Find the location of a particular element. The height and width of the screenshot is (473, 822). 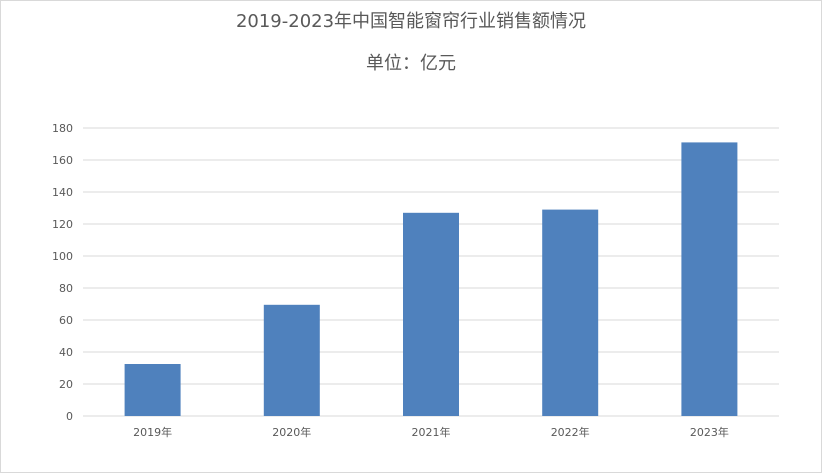

y-tick-label: 80 is located at coordinates (66, 288).